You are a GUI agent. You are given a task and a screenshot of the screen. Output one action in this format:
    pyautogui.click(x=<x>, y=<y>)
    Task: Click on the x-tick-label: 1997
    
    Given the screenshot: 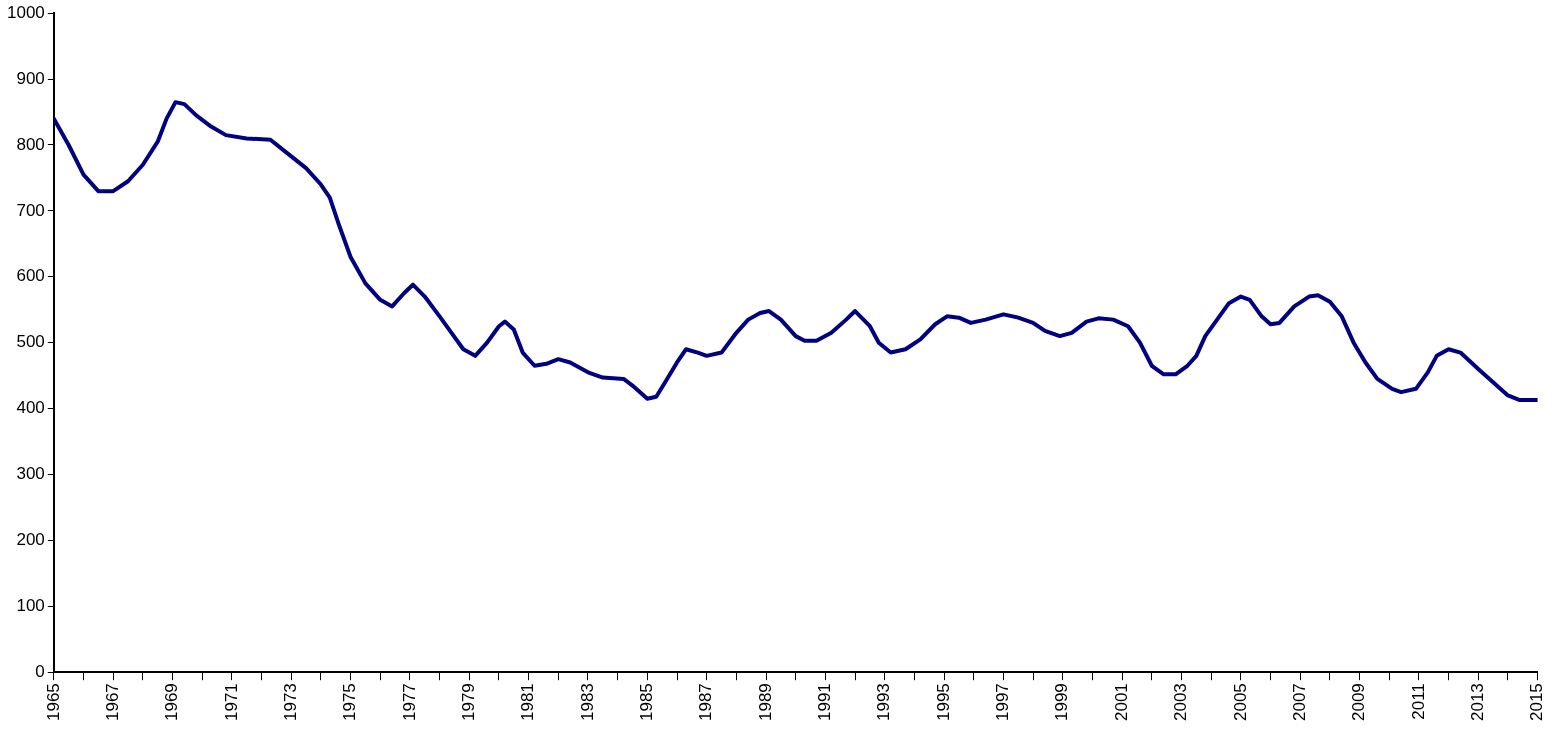 What is the action you would take?
    pyautogui.click(x=1003, y=702)
    